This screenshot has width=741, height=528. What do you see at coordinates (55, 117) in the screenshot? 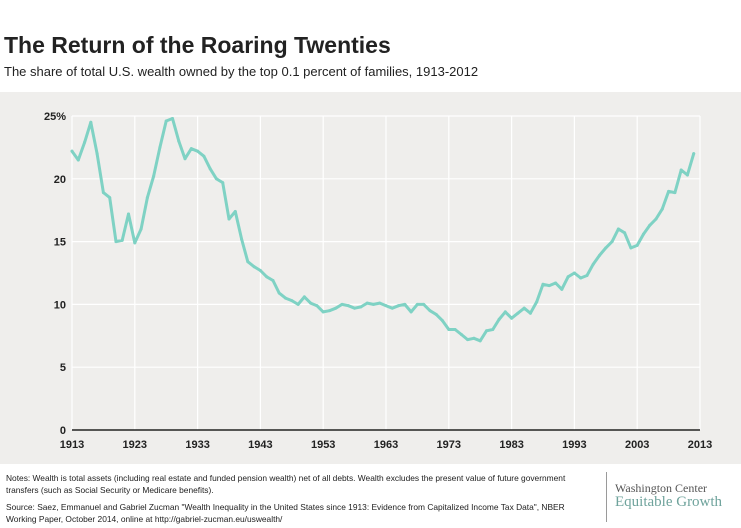
I see `y-tick-label: 25%` at bounding box center [55, 117].